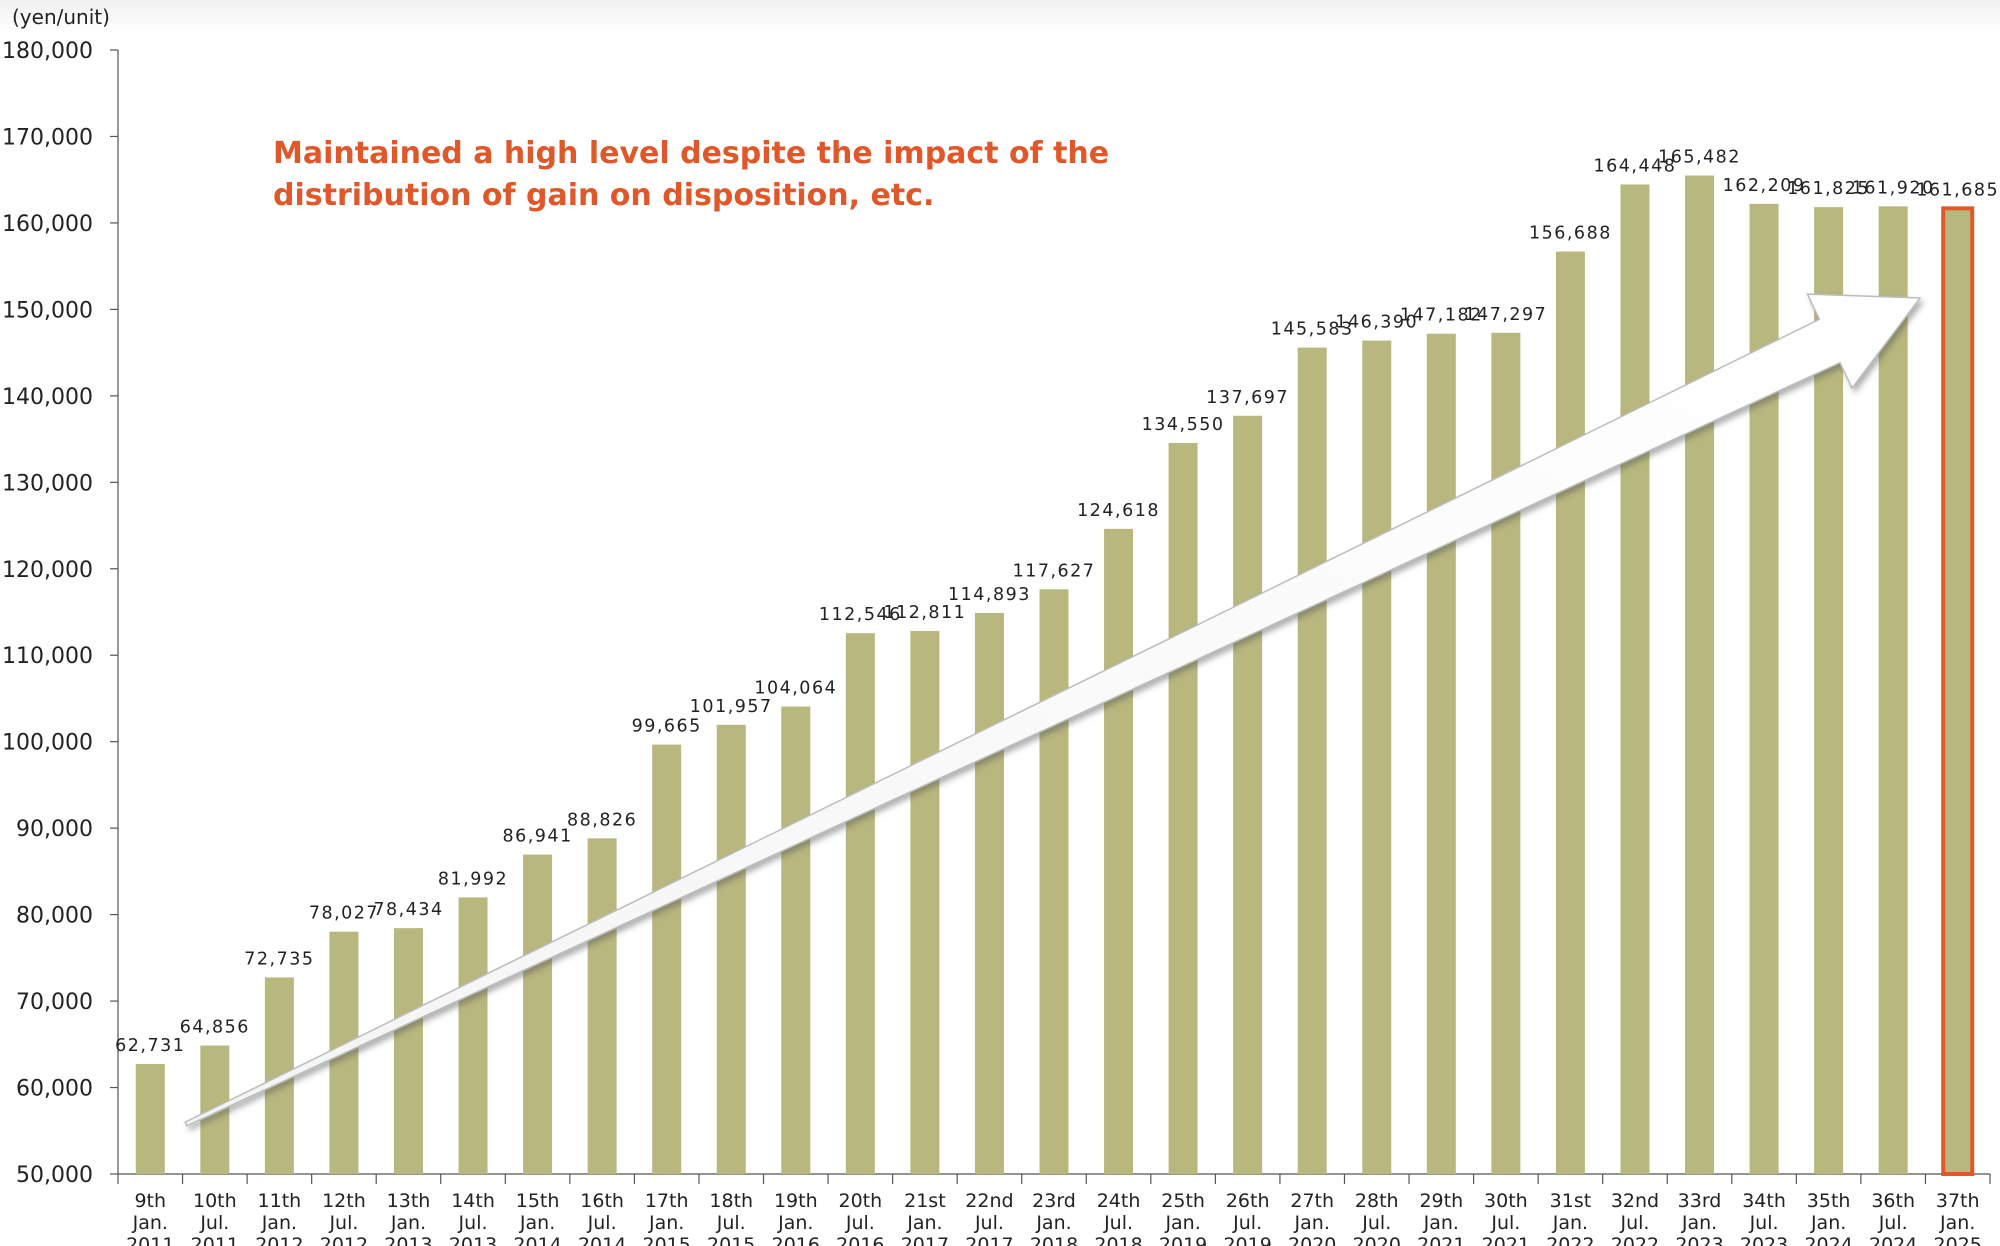 This screenshot has height=1246, width=2000. Describe the element at coordinates (1441, 753) in the screenshot. I see `bar-29th` at that location.